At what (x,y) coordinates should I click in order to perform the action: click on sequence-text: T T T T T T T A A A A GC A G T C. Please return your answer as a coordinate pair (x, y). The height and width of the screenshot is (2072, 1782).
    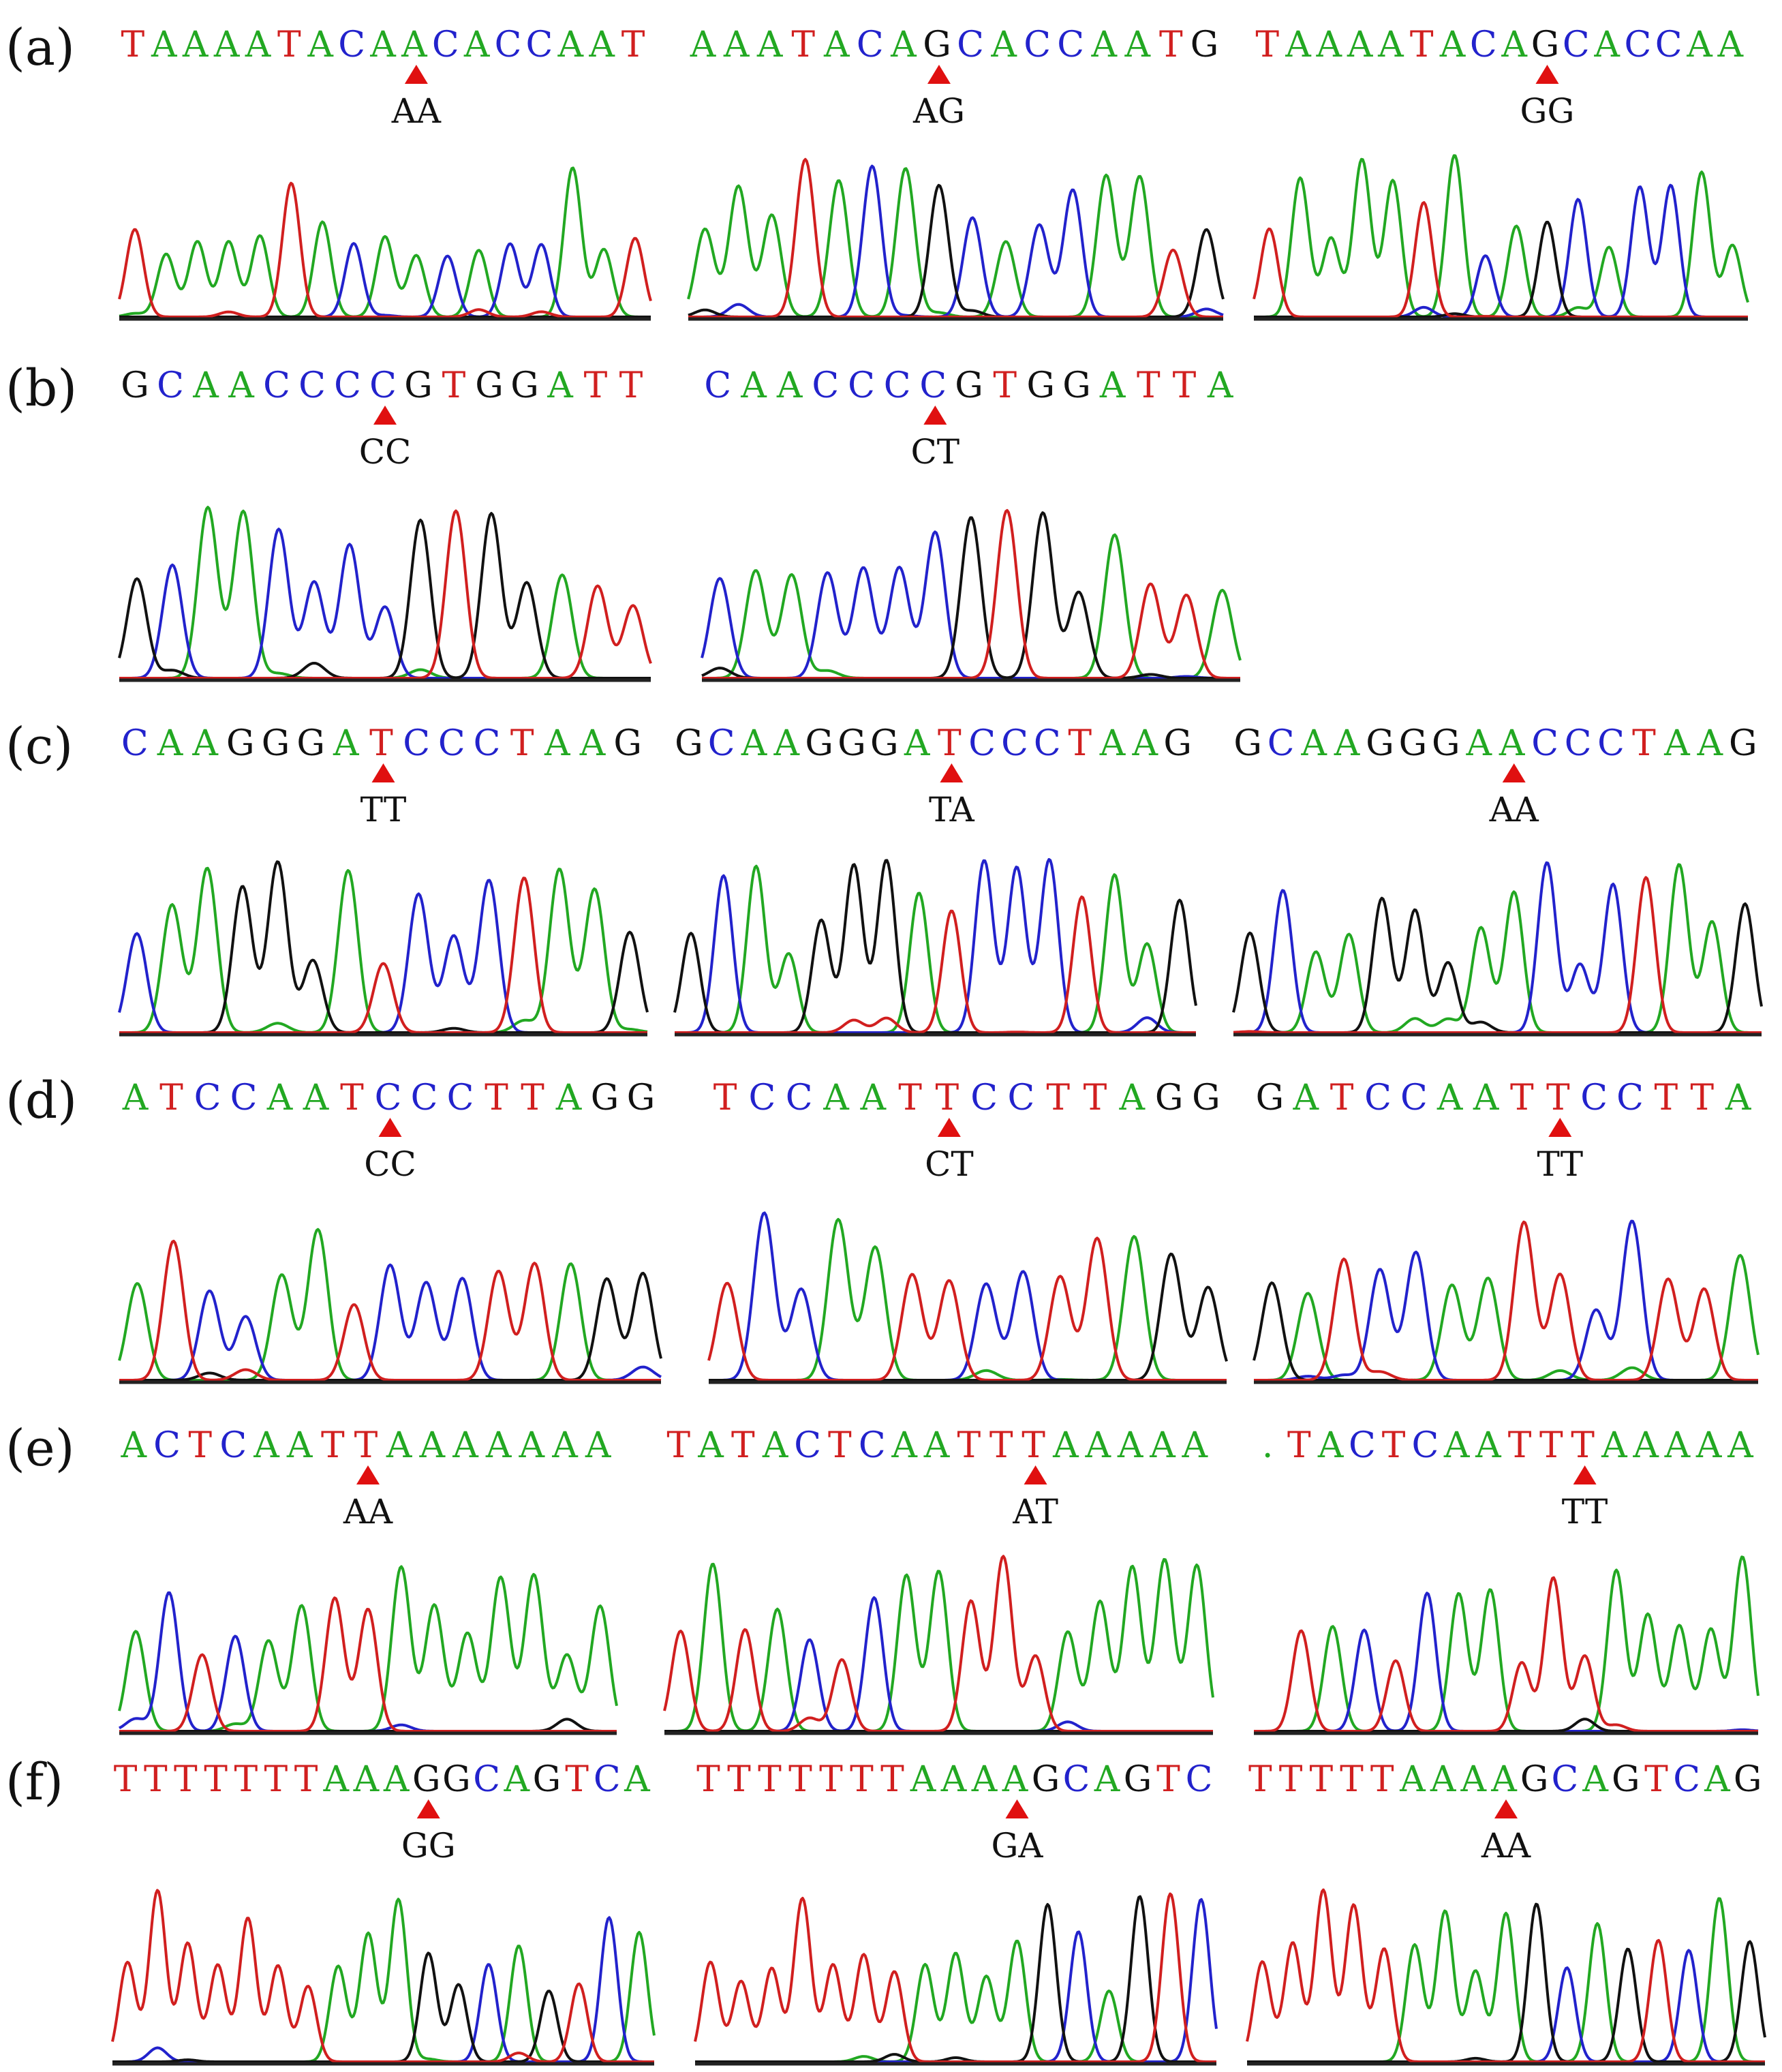
    Looking at the image, I should click on (954, 1779).